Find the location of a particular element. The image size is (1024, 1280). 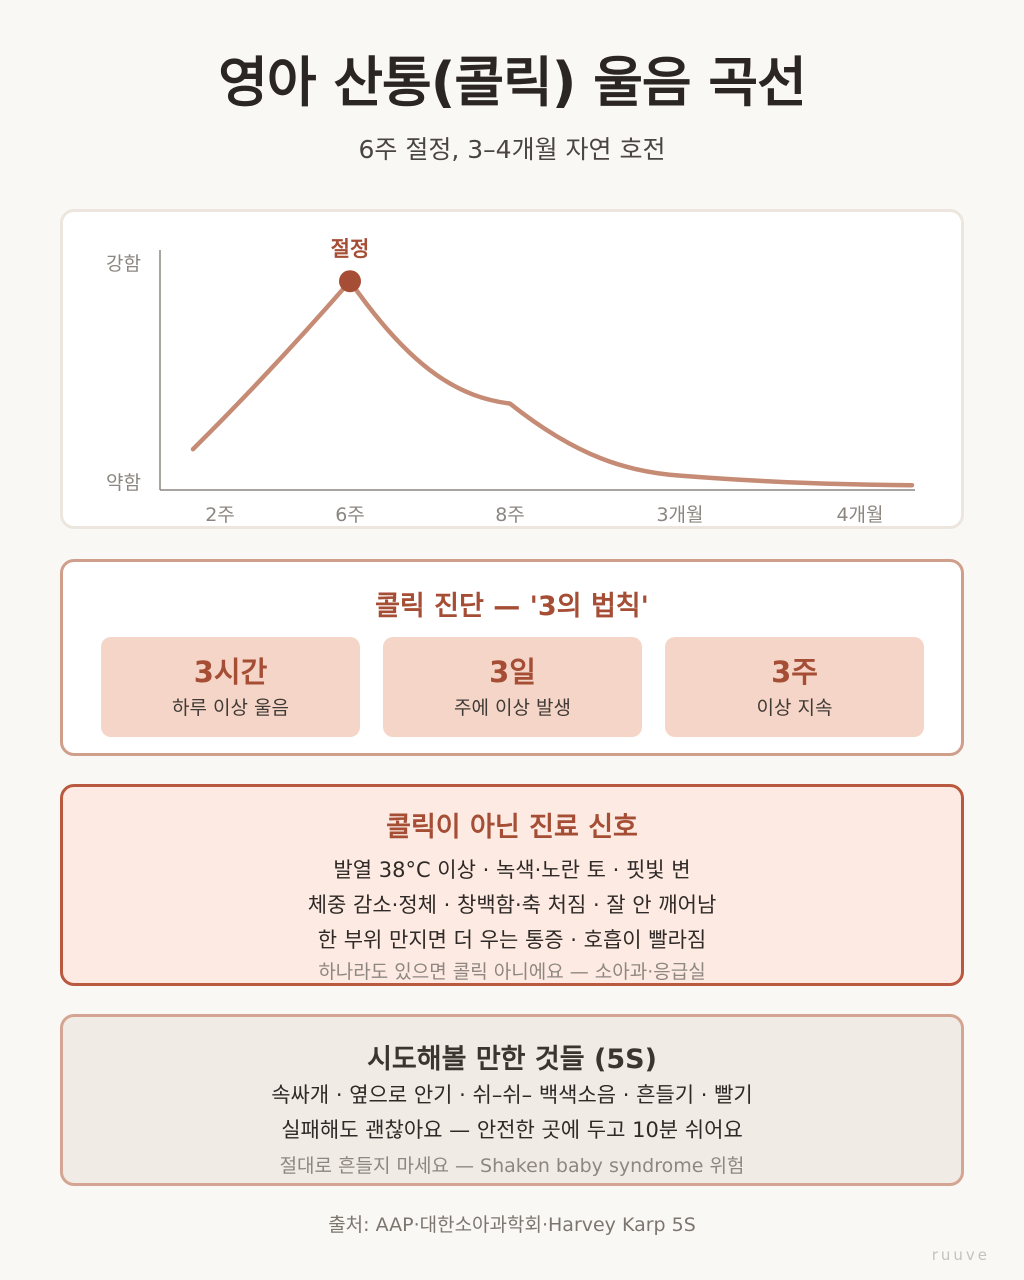

tips-title: 시도해볼 만한 것들 (5S) is located at coordinates (512, 1059).